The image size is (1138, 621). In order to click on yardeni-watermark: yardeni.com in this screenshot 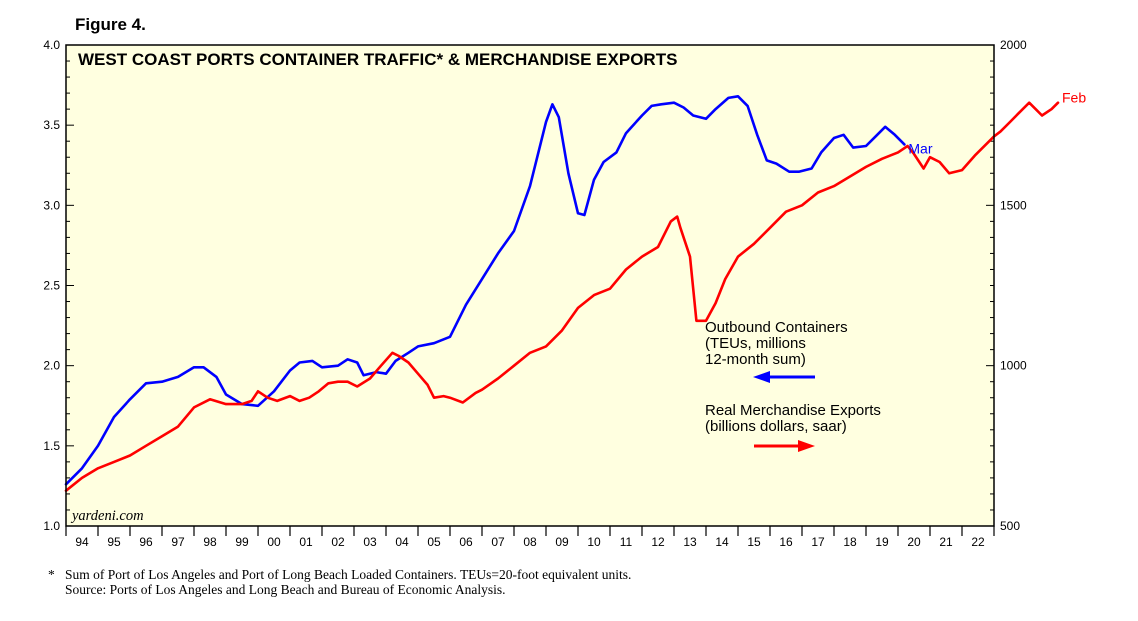, I will do `click(107, 516)`.